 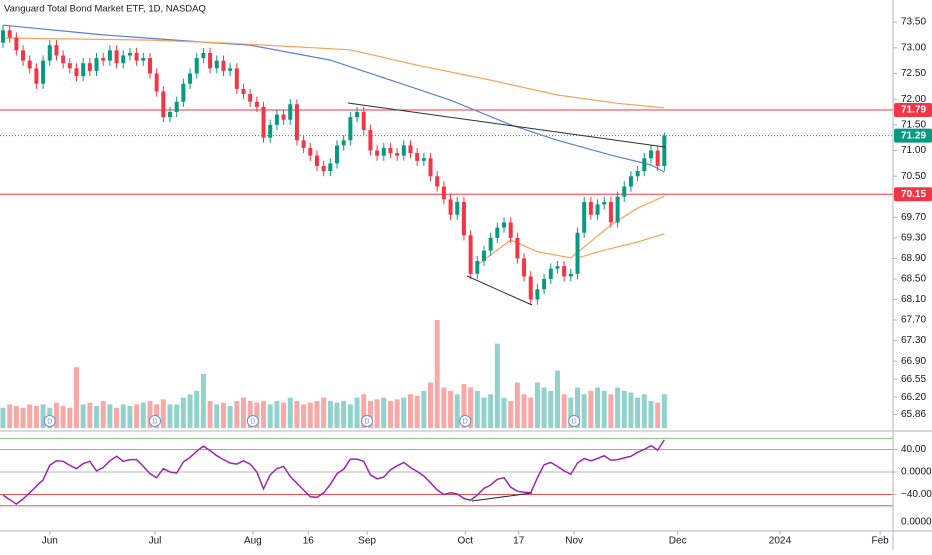 What do you see at coordinates (155, 541) in the screenshot?
I see `x-tick-label: Jul` at bounding box center [155, 541].